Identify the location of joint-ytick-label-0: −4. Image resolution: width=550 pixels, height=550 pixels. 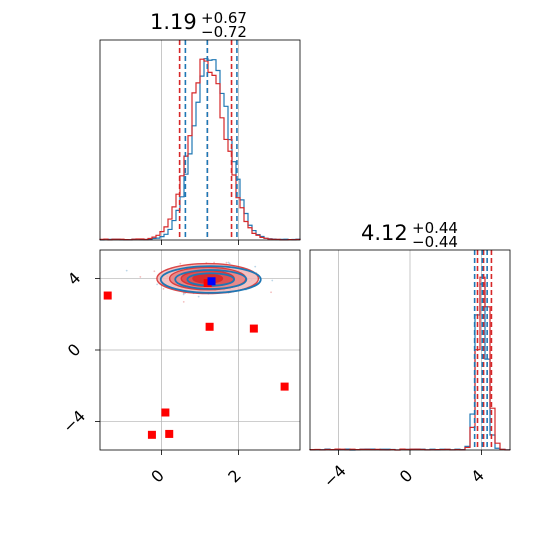
(74, 421).